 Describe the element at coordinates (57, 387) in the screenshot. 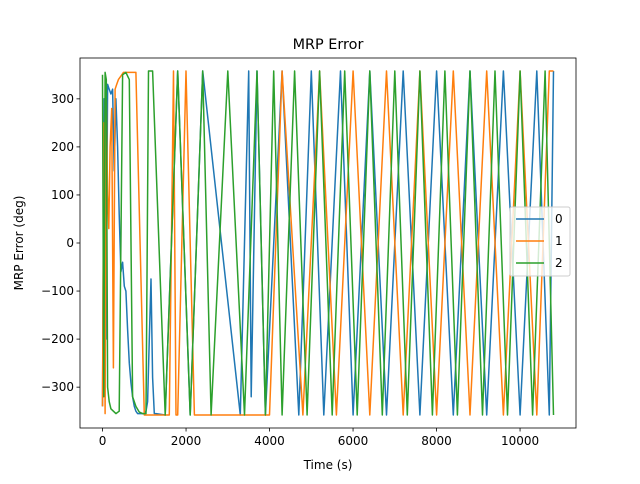

I see `y-tick-label: −300` at that location.